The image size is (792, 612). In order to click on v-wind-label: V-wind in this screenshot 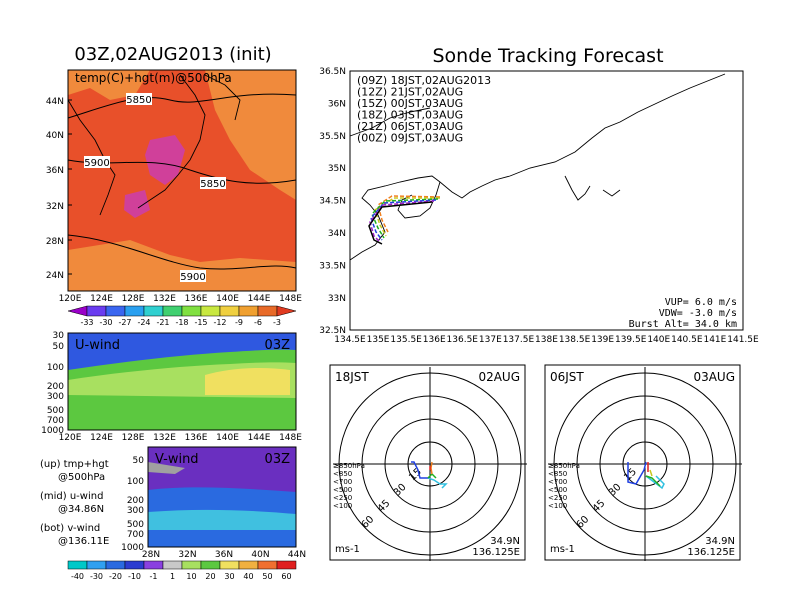, I will do `click(177, 459)`.